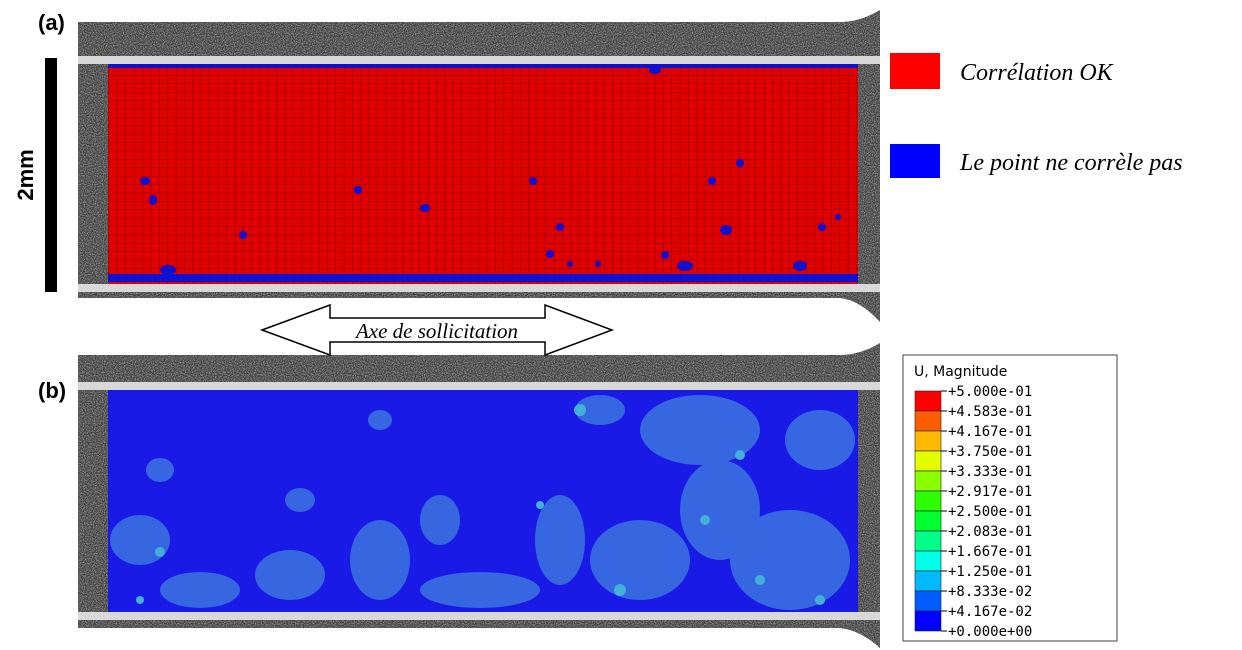 The width and height of the screenshot is (1242, 650). What do you see at coordinates (990, 432) in the screenshot?
I see `colorbar-tick-label: +4.167e-01` at bounding box center [990, 432].